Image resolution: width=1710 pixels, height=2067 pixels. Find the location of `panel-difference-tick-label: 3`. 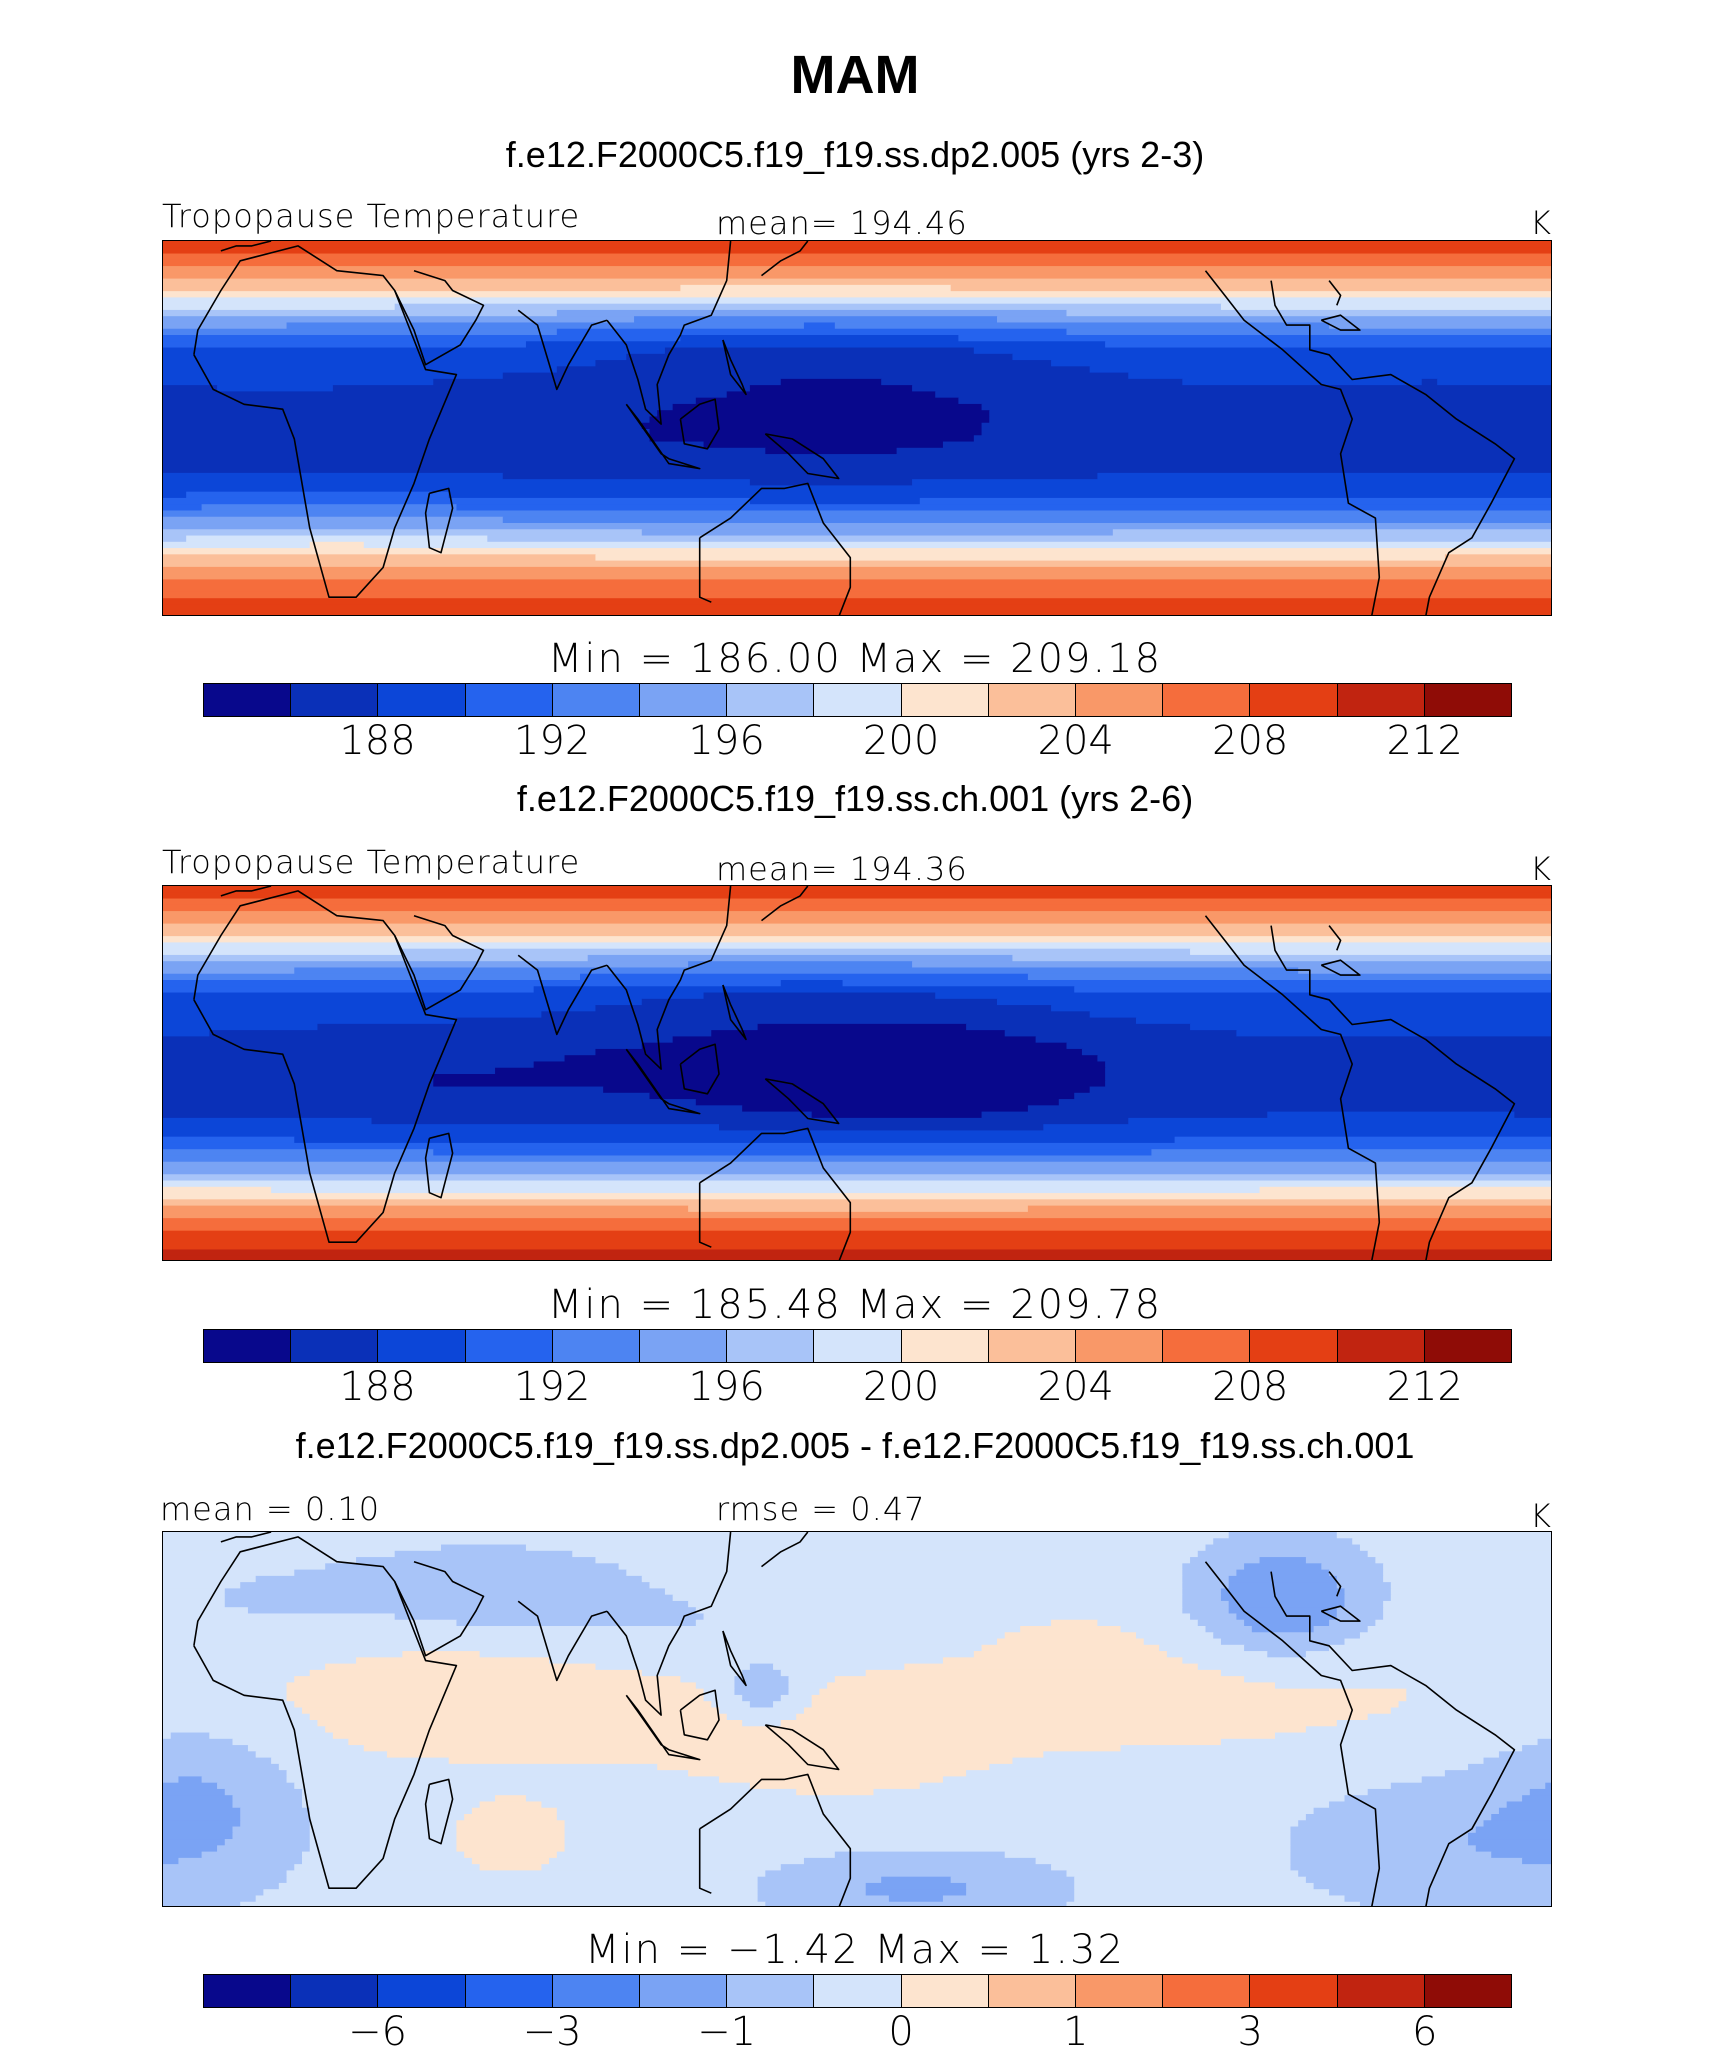

panel-difference-tick-label: 3 is located at coordinates (1250, 2032).